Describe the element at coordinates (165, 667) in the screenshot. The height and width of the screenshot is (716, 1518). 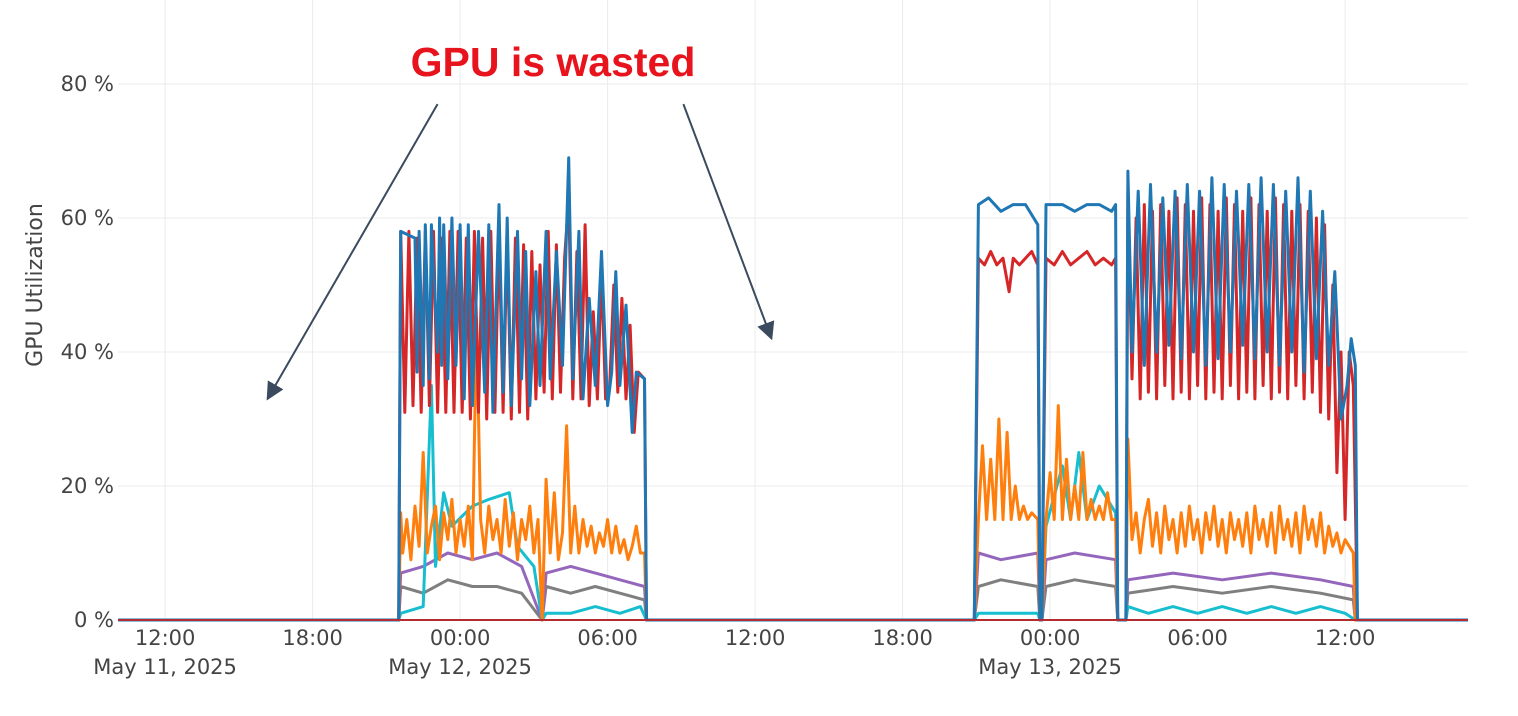
I see `x-tick-date-label: May 11, 2025` at that location.